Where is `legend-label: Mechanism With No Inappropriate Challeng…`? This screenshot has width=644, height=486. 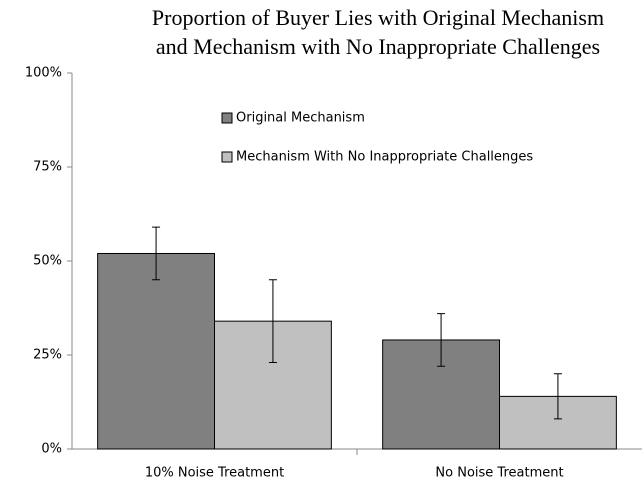
legend-label: Mechanism With No Inappropriate Challeng… is located at coordinates (384, 157).